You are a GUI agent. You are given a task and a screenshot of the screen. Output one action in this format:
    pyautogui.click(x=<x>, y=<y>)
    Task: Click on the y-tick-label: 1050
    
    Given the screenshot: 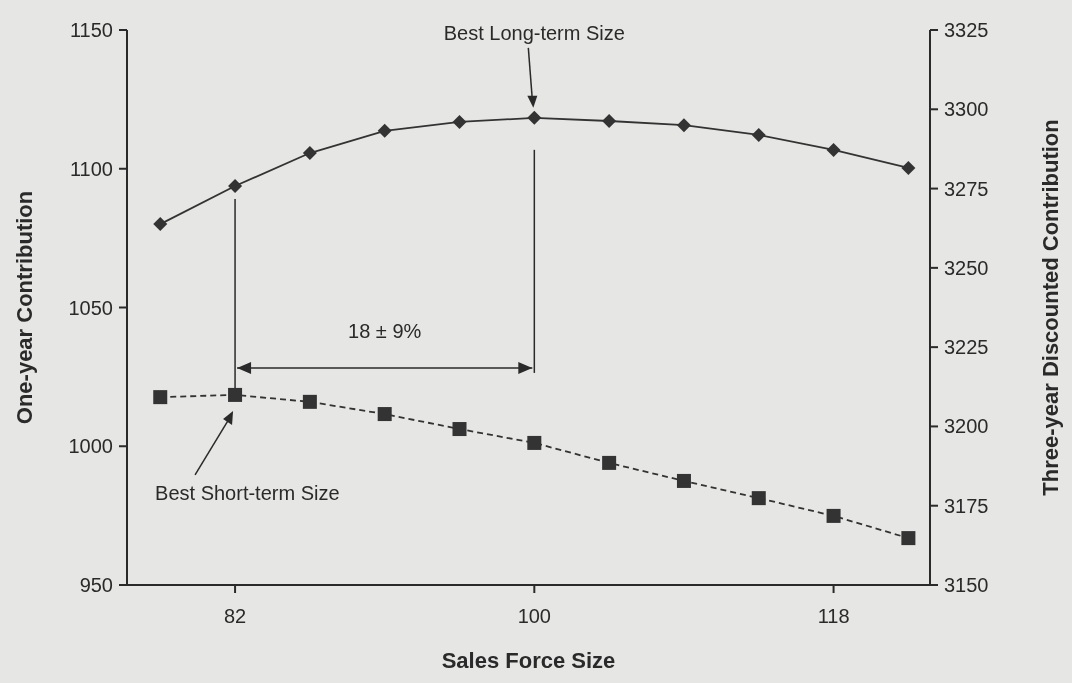 What is the action you would take?
    pyautogui.click(x=90, y=307)
    